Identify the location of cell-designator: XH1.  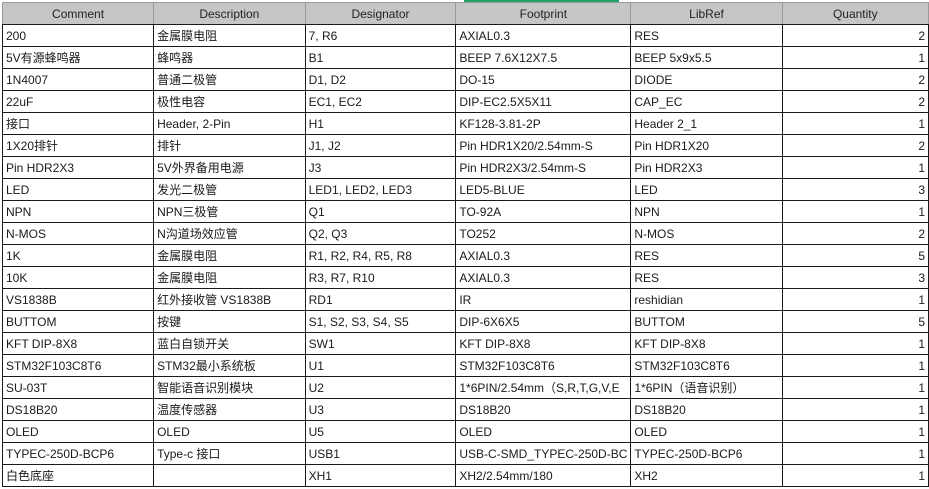
(380, 475).